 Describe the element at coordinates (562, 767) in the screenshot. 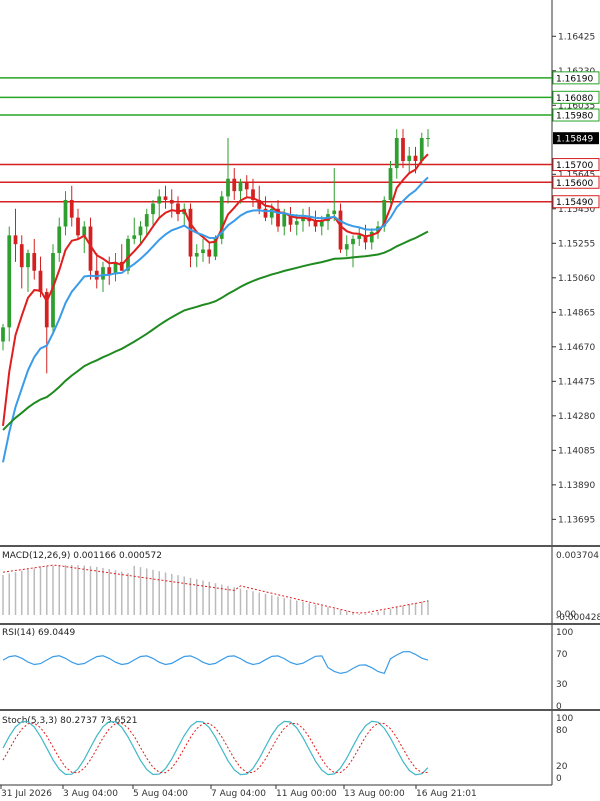

I see `stoch-tick-label: 20` at that location.